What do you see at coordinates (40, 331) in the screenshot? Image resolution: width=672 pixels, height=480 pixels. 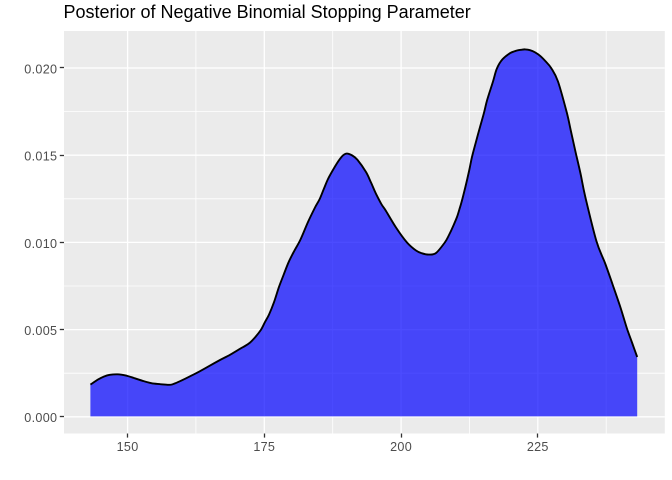 I see `svg-text: 0.005` at bounding box center [40, 331].